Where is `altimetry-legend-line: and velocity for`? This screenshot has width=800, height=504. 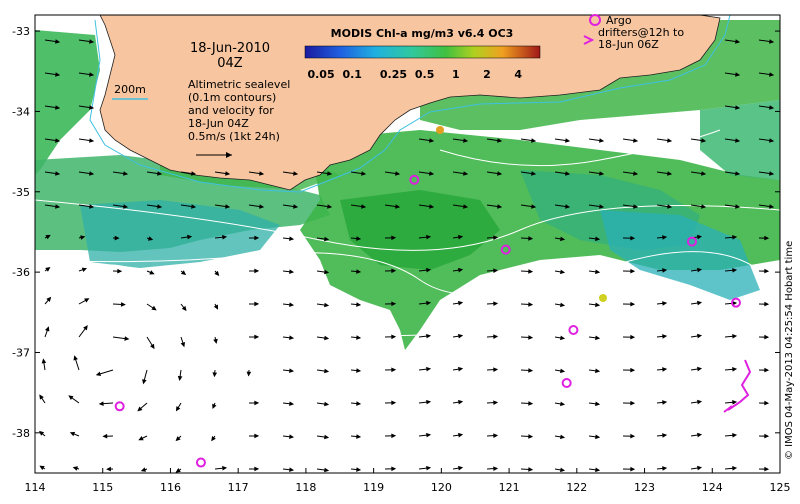 altimetry-legend-line: and velocity for is located at coordinates (231, 110).